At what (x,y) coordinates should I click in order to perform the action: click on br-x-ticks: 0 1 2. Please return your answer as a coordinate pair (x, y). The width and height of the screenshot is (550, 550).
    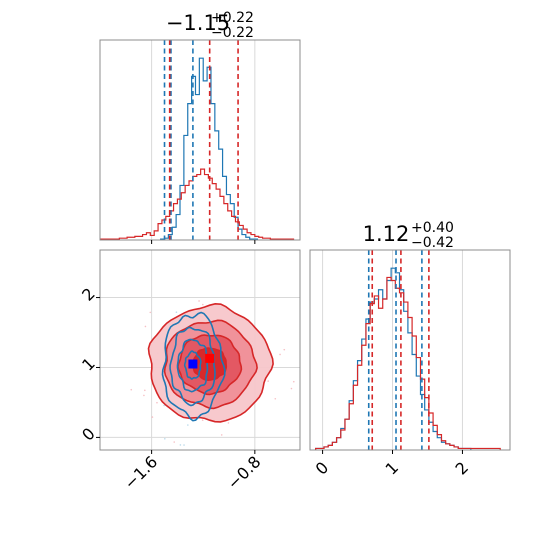
    Looking at the image, I should click on (392, 464).